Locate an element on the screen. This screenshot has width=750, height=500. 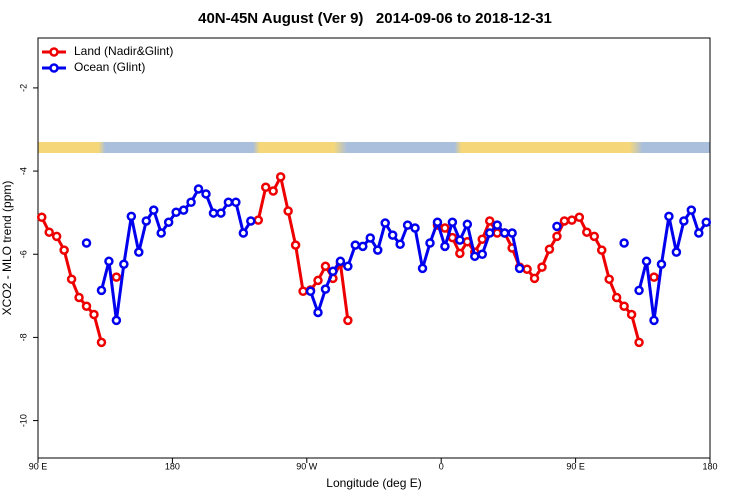
y-tick-label: -8 is located at coordinates (23, 337).